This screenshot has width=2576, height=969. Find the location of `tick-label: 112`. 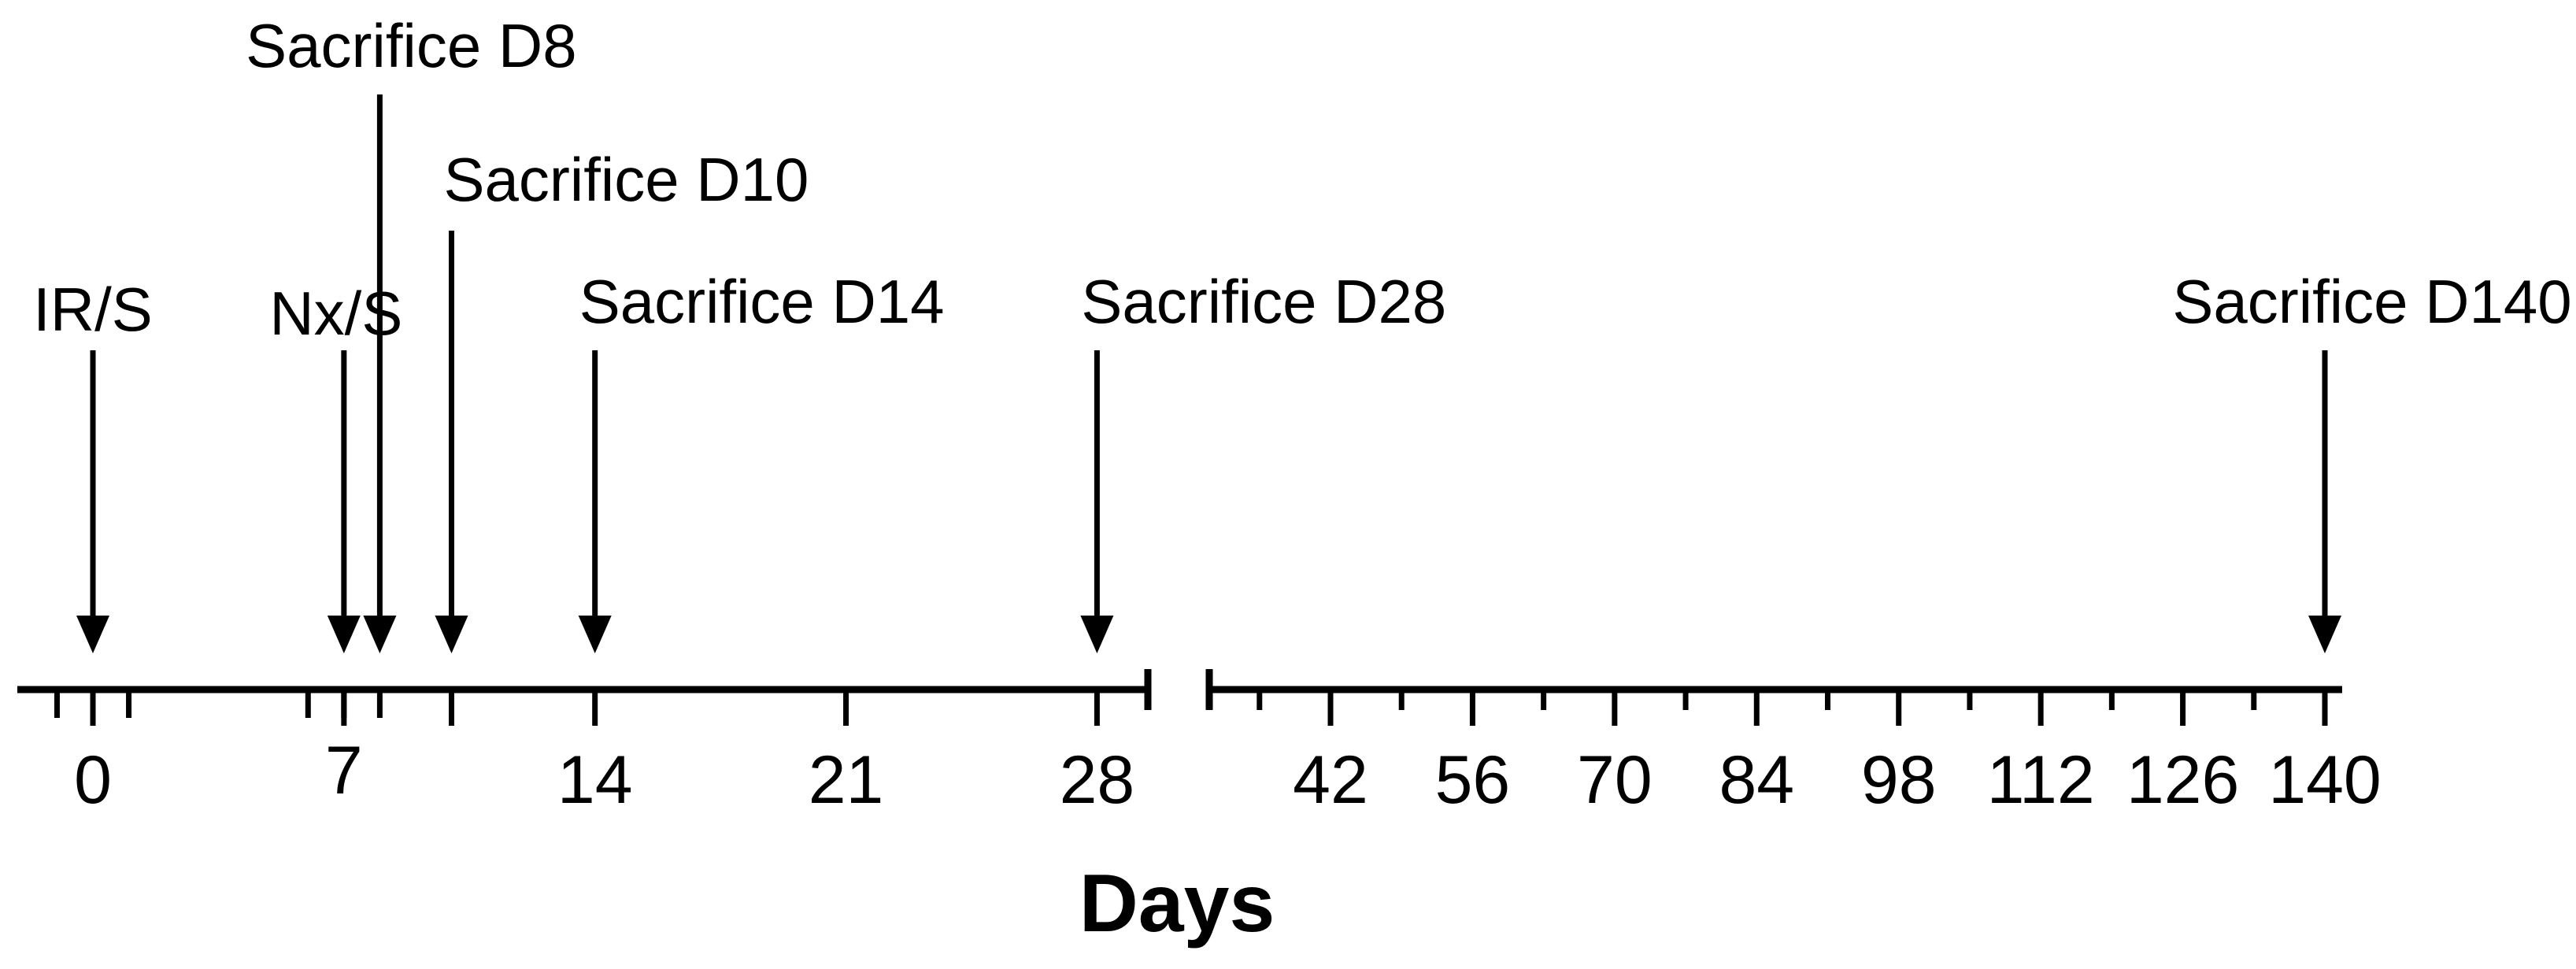

tick-label: 112 is located at coordinates (2041, 780).